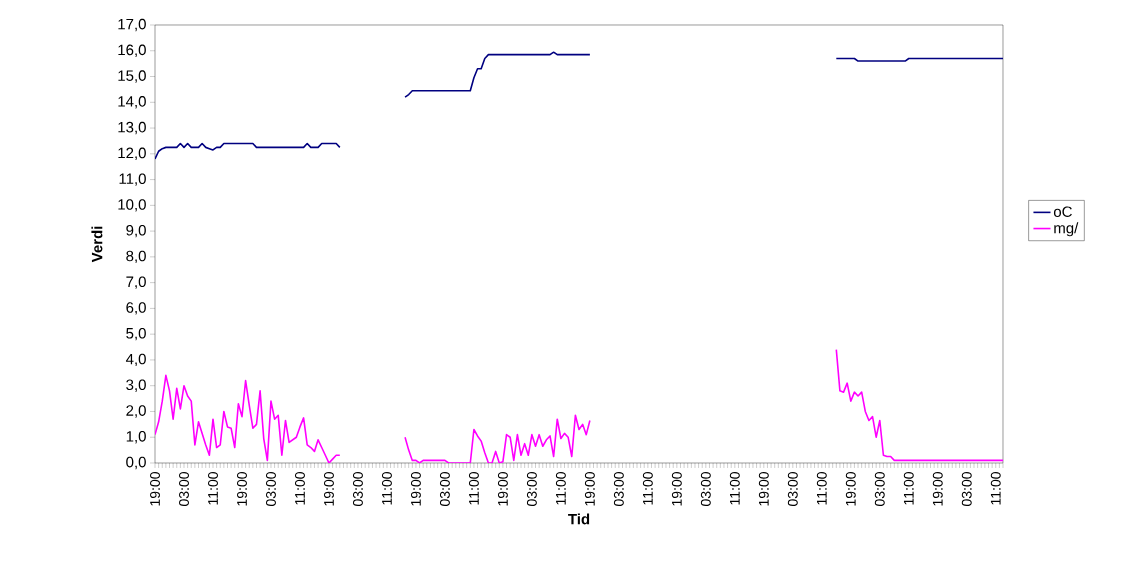  Describe the element at coordinates (136, 385) in the screenshot. I see `y-tick-label: 3,0` at that location.